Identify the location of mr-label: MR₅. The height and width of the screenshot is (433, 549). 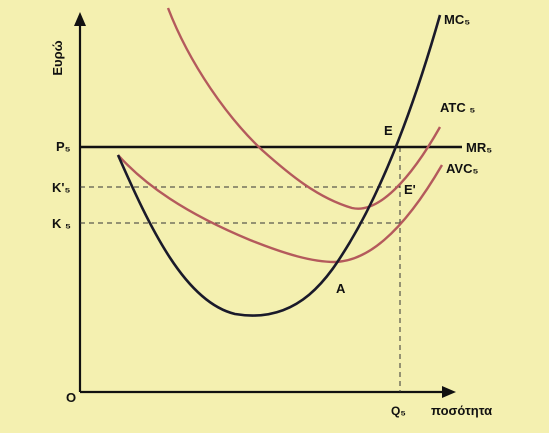
(479, 147).